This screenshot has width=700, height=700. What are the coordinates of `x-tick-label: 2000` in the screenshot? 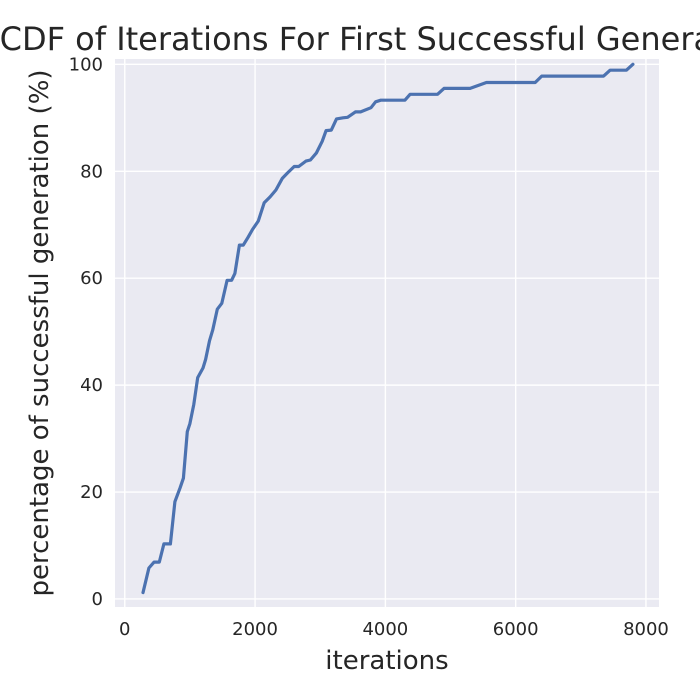 It's located at (255, 629).